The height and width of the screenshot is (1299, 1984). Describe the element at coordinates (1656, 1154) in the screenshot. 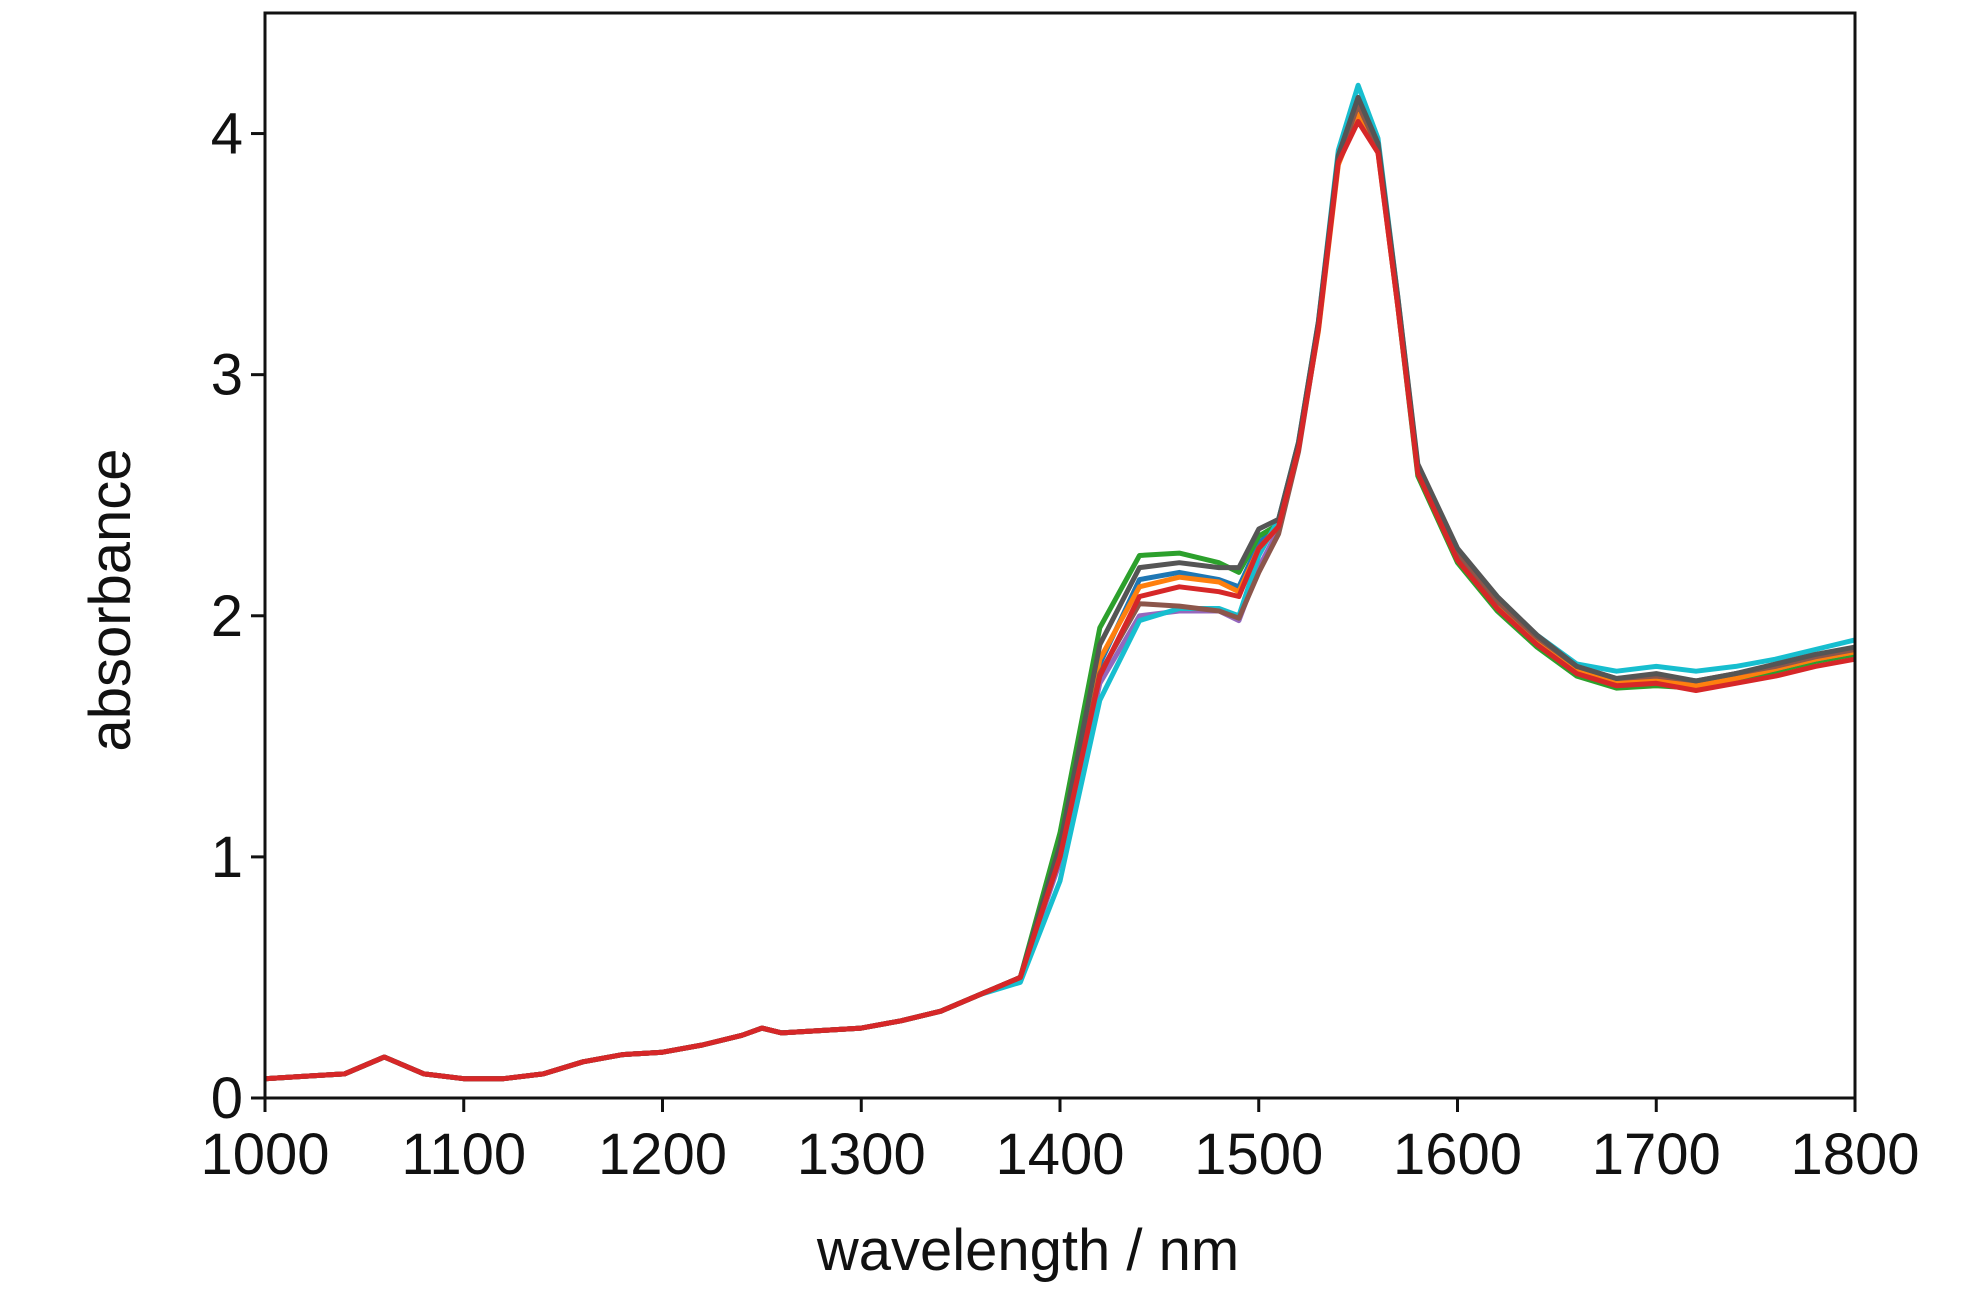

I see `x-tick-label: 1700` at that location.